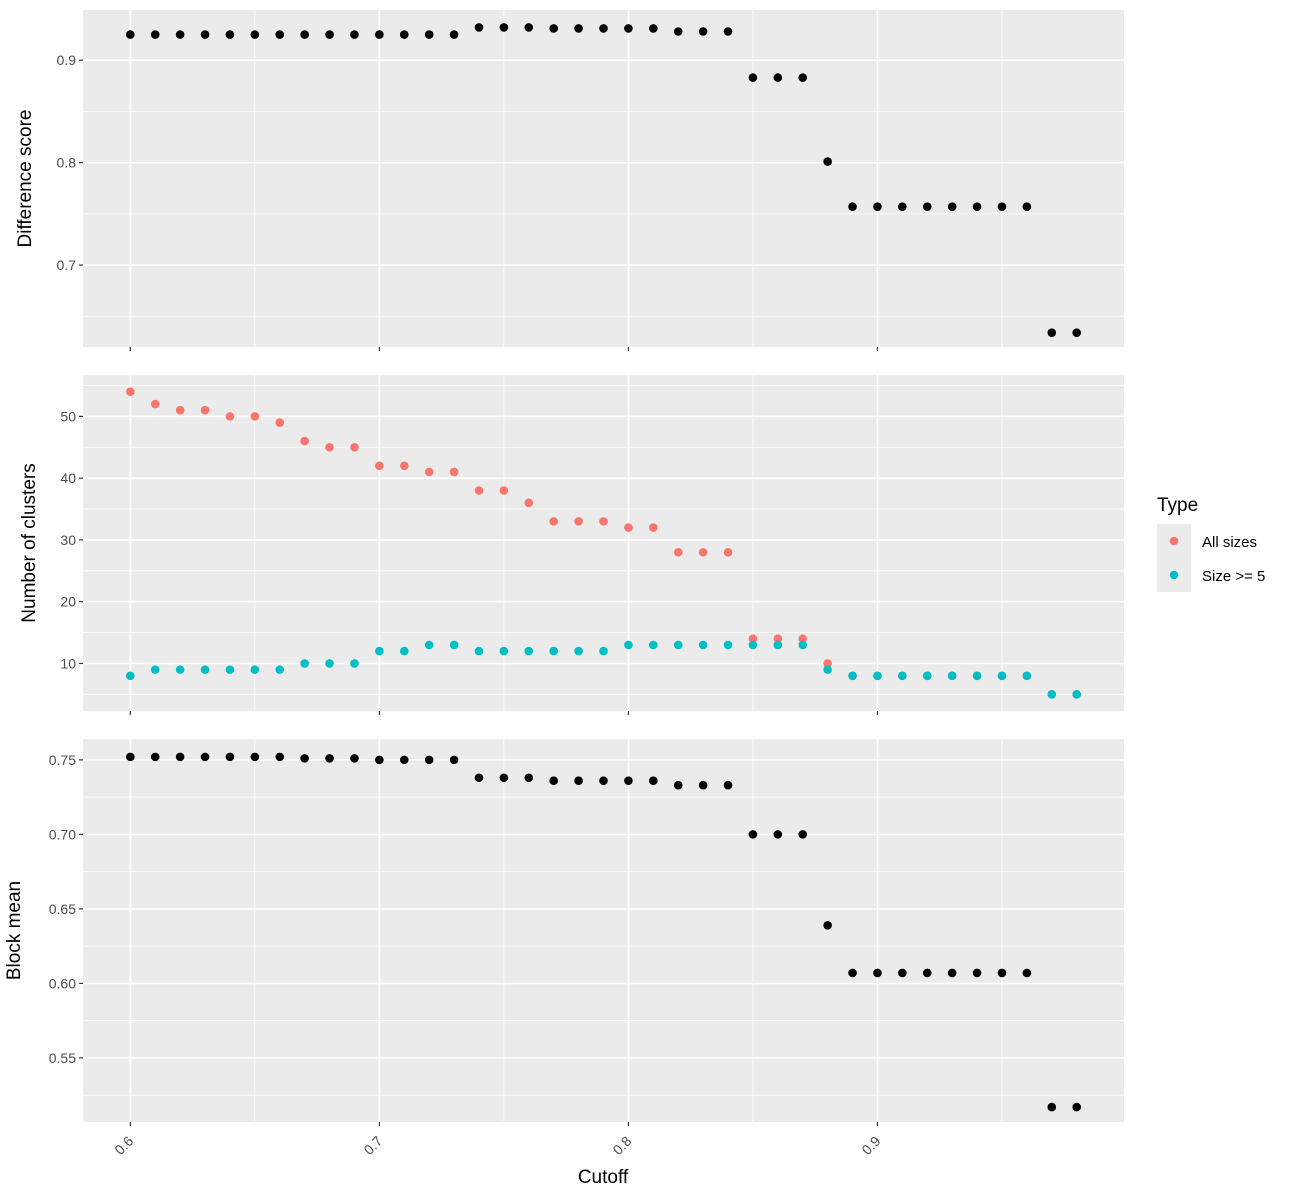 The image size is (1300, 1200). I want to click on legend: Type All sizes Size >= 5, so click(1211, 543).